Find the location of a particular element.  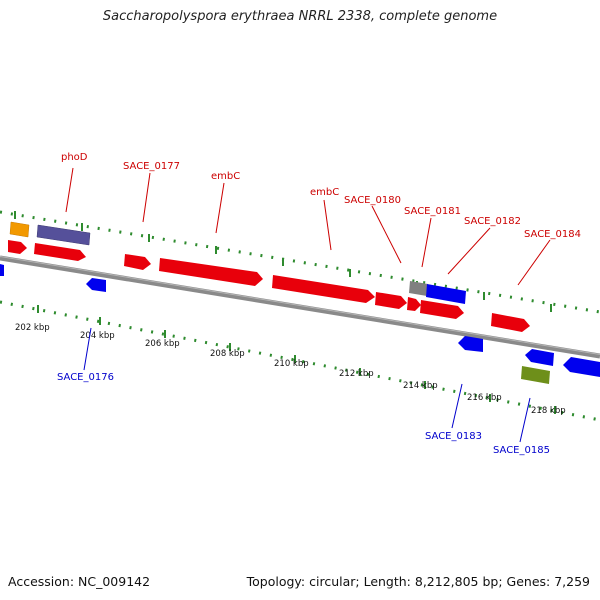

label-sace-0181: SACE_0181 is located at coordinates (432, 211).